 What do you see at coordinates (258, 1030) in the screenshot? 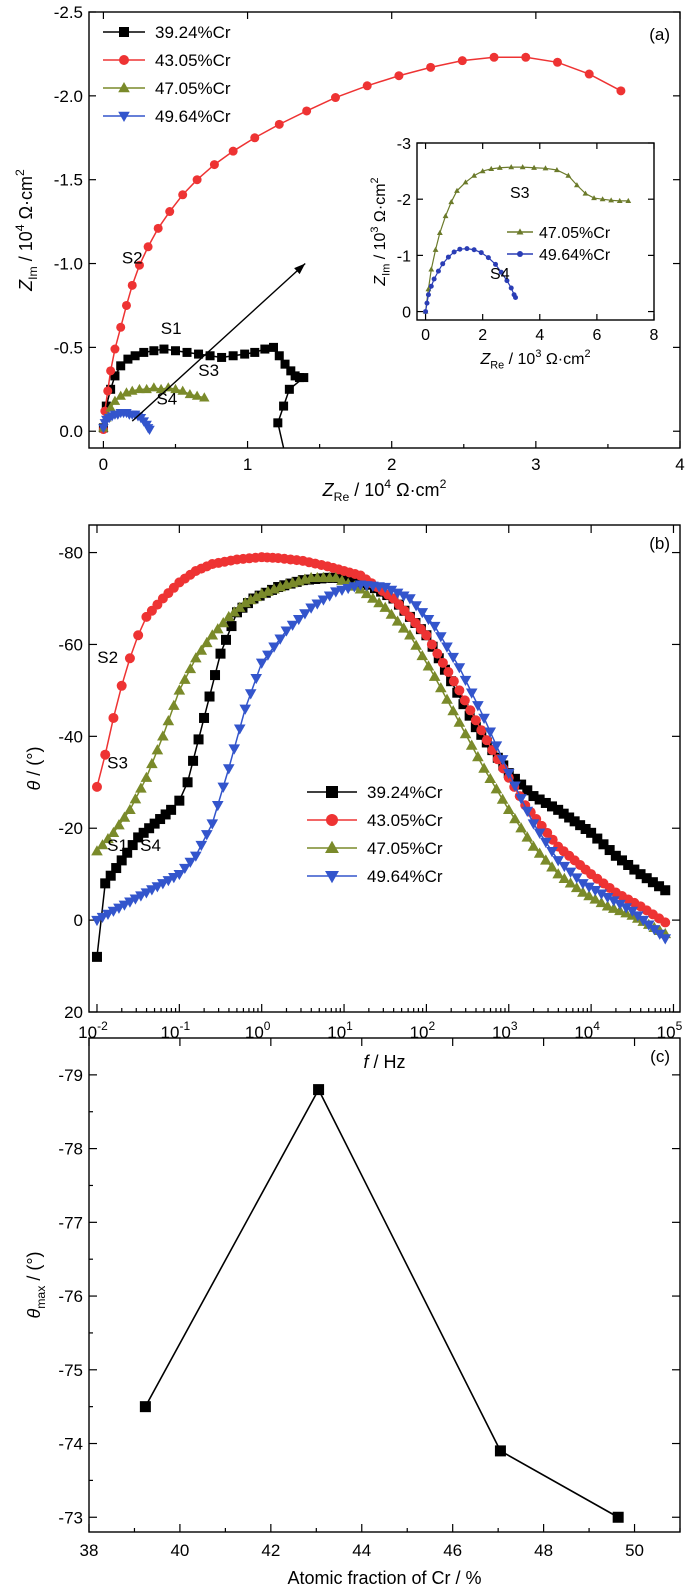
I see `x-tick-label: 10⁰` at bounding box center [258, 1030].